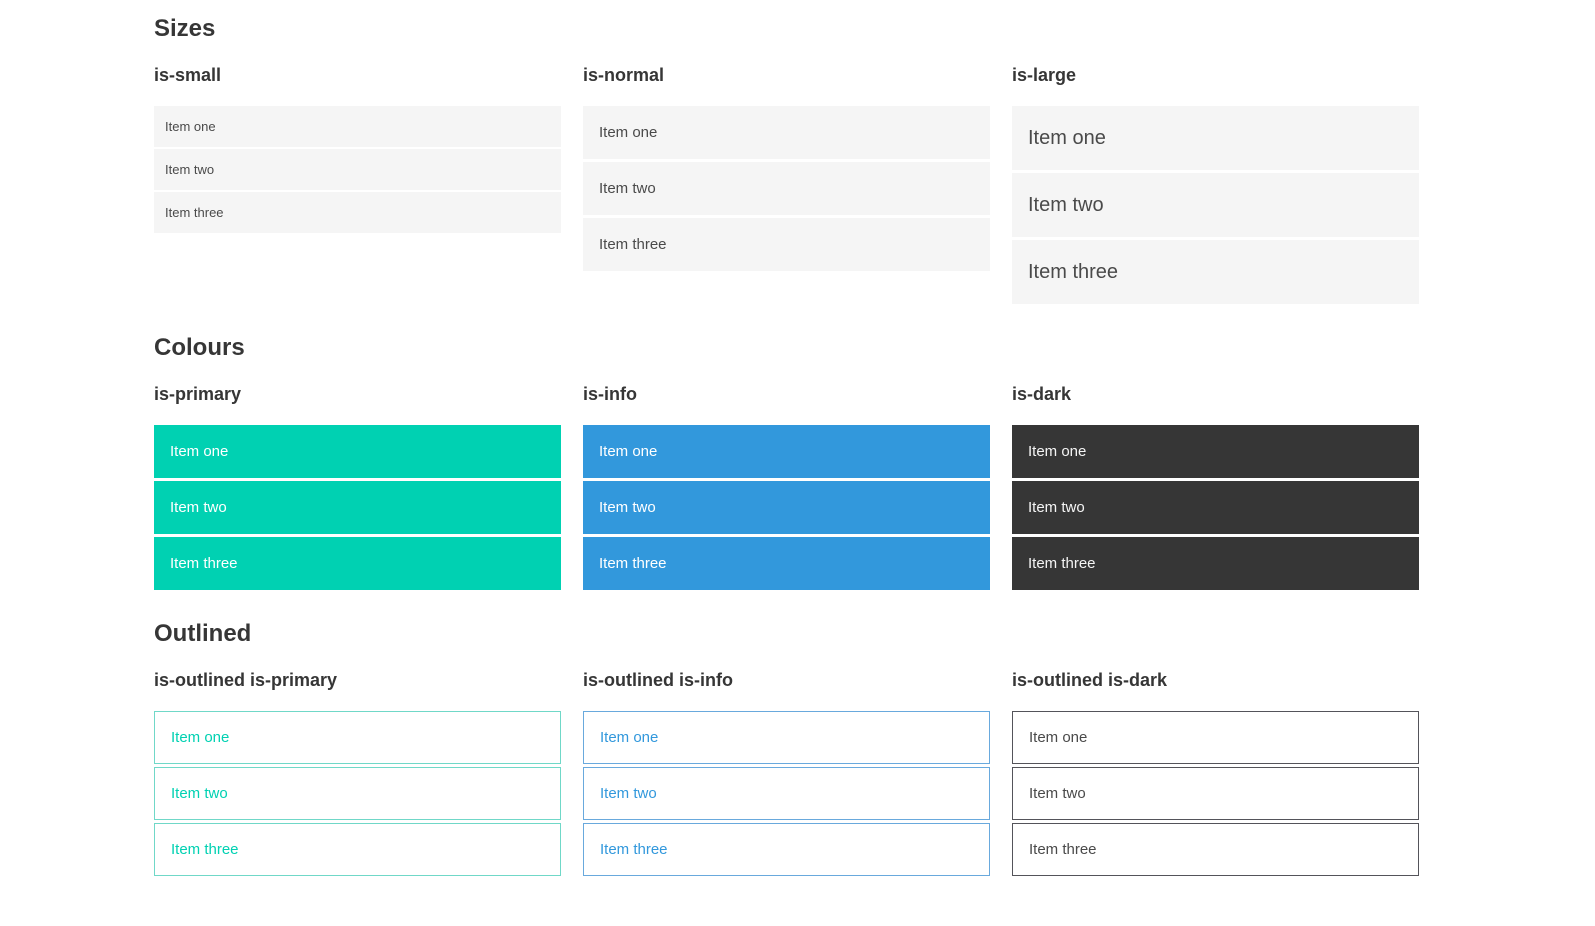  I want to click on list-dark: Item one Item two Item three, so click(1215, 507).